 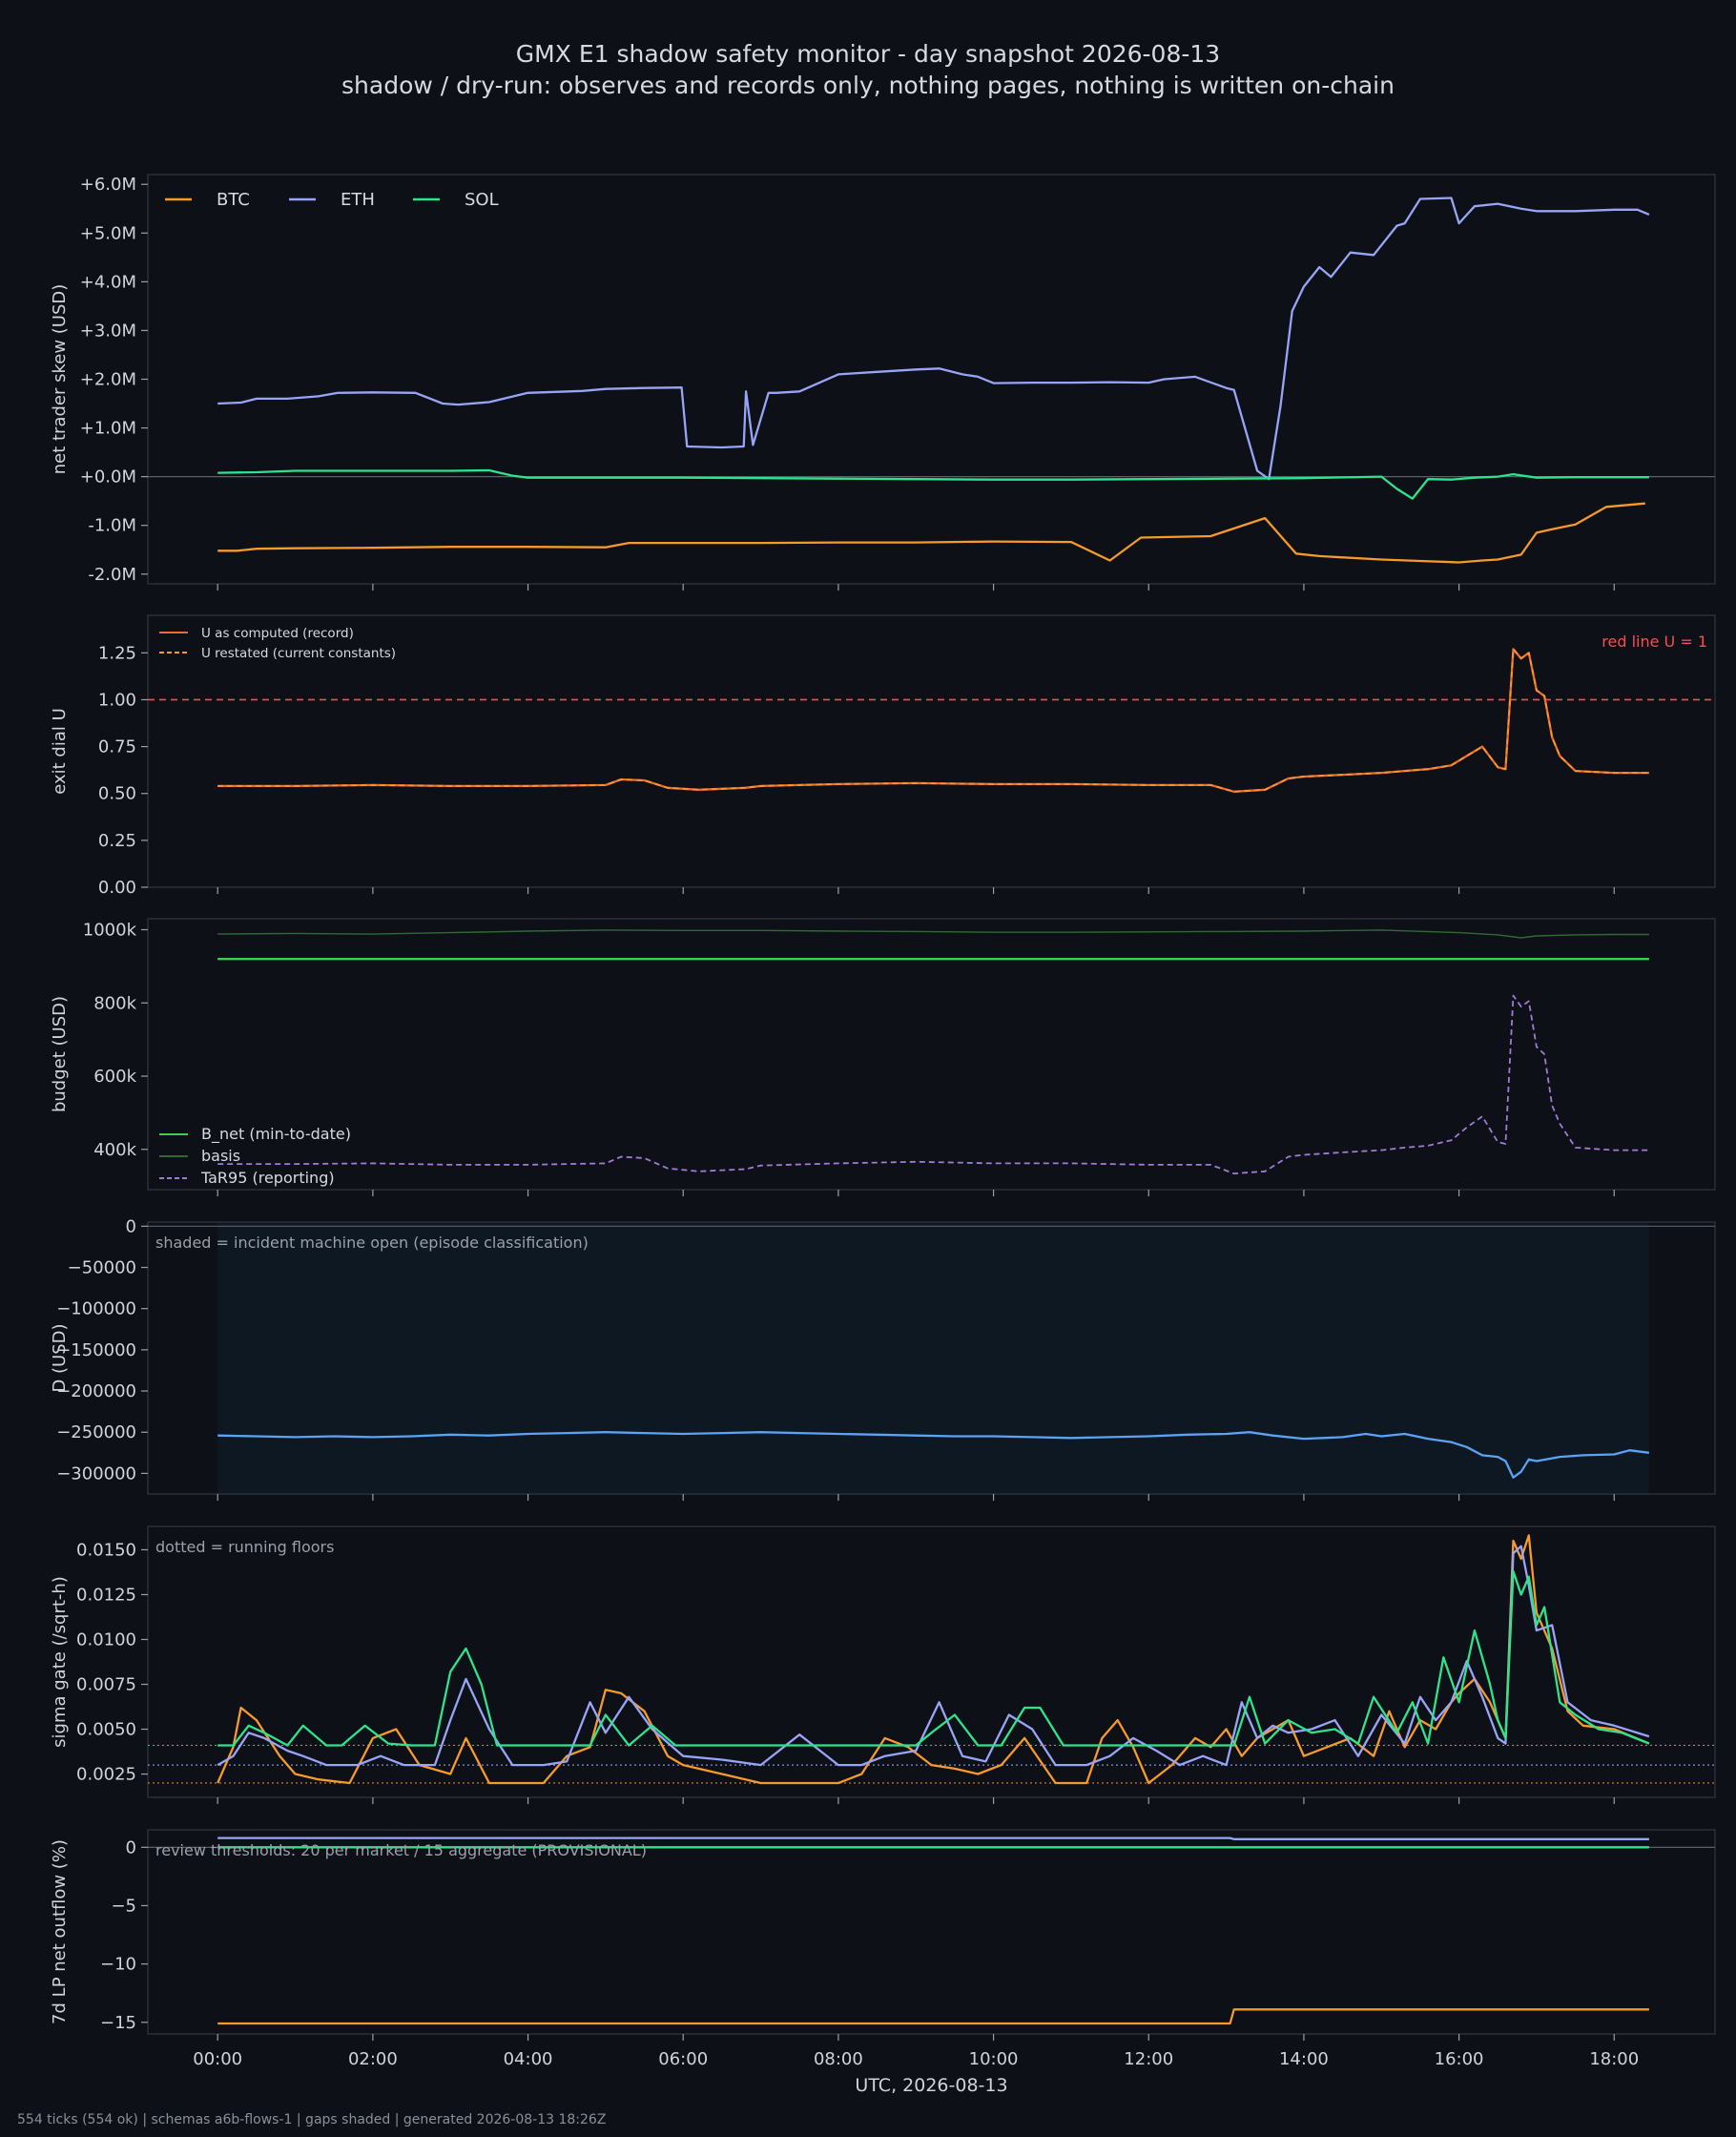 I want to click on budget-legend-label: B_net (min-to-date), so click(x=276, y=1134).